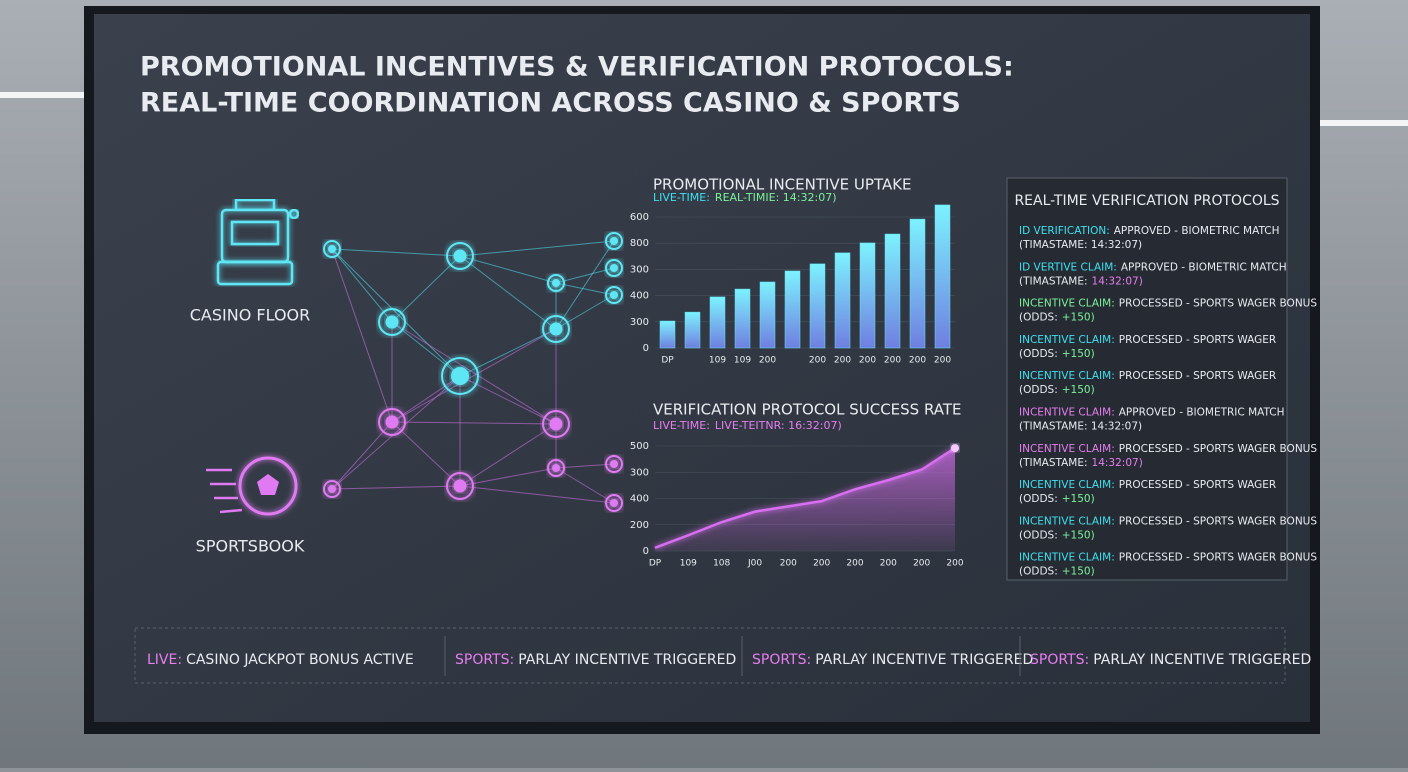 The image size is (1408, 772). I want to click on chart-subtitle: LIVE-TIME: LIVE-TEITNR: 16:32:07), so click(747, 425).